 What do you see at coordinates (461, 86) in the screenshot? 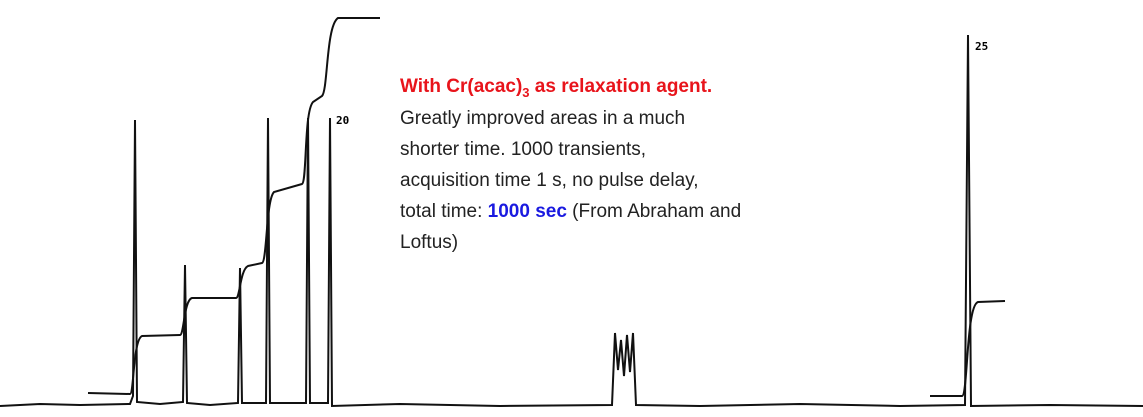
I see `title-text: With Cr(acac)` at bounding box center [461, 86].